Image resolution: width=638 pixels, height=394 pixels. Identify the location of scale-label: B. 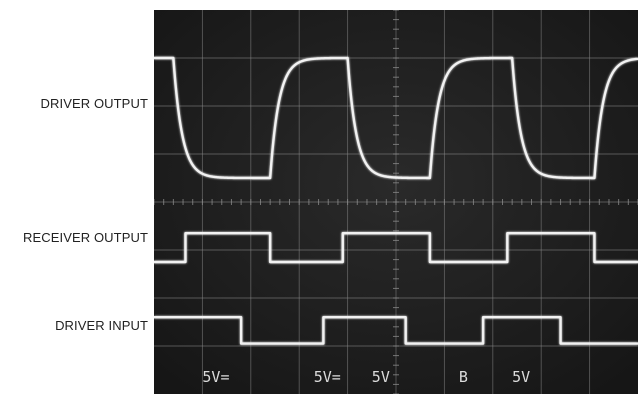
(463, 377).